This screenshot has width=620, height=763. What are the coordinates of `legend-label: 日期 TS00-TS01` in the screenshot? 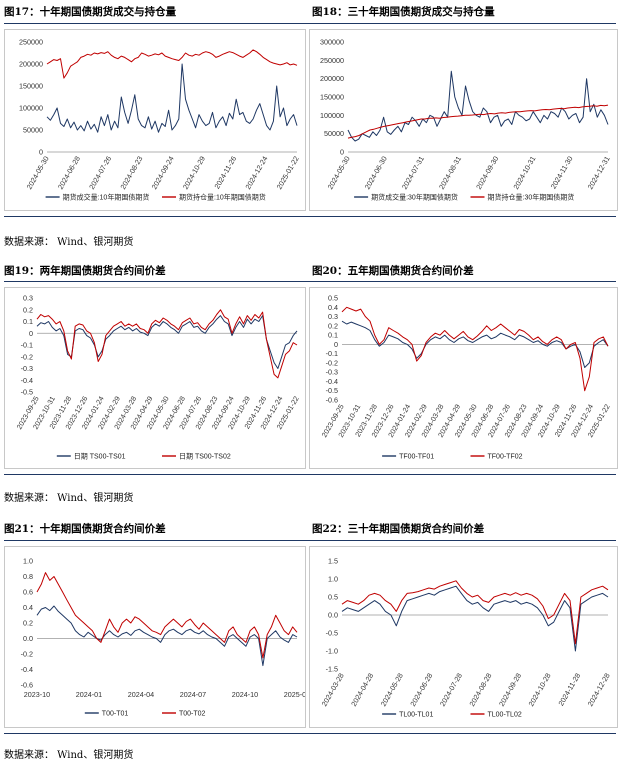 It's located at (100, 457).